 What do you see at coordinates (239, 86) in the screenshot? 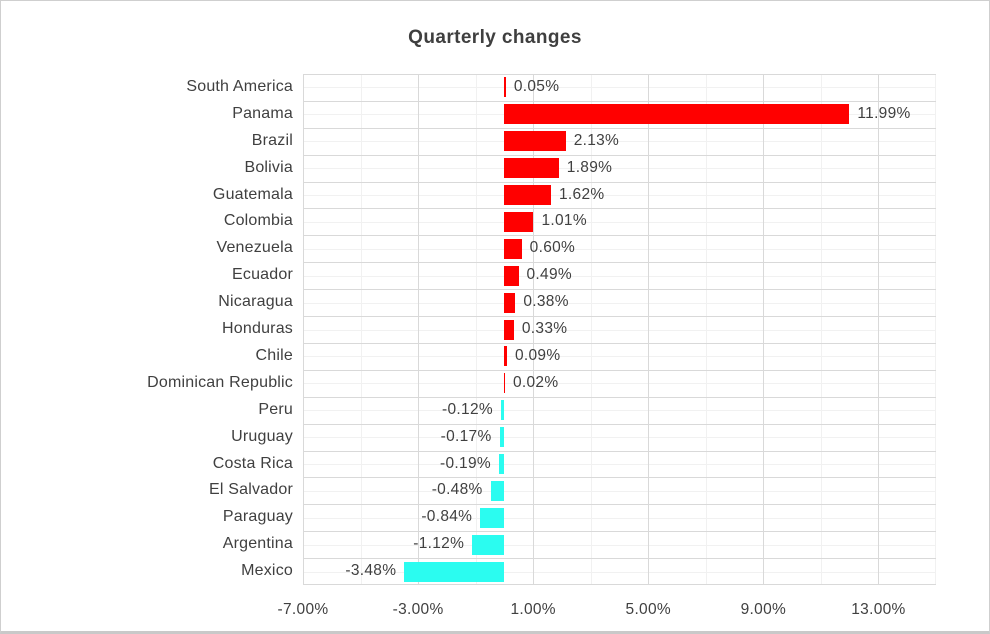
I see `category-label: South America` at bounding box center [239, 86].